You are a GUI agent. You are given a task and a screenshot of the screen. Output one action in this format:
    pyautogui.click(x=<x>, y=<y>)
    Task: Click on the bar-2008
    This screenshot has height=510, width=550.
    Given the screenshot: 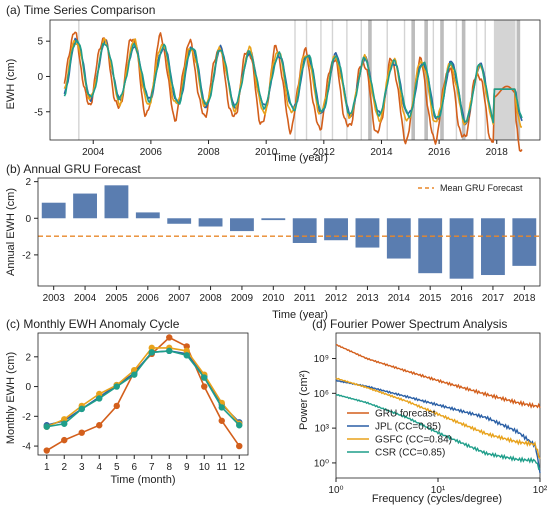 What is the action you would take?
    pyautogui.click(x=210, y=222)
    